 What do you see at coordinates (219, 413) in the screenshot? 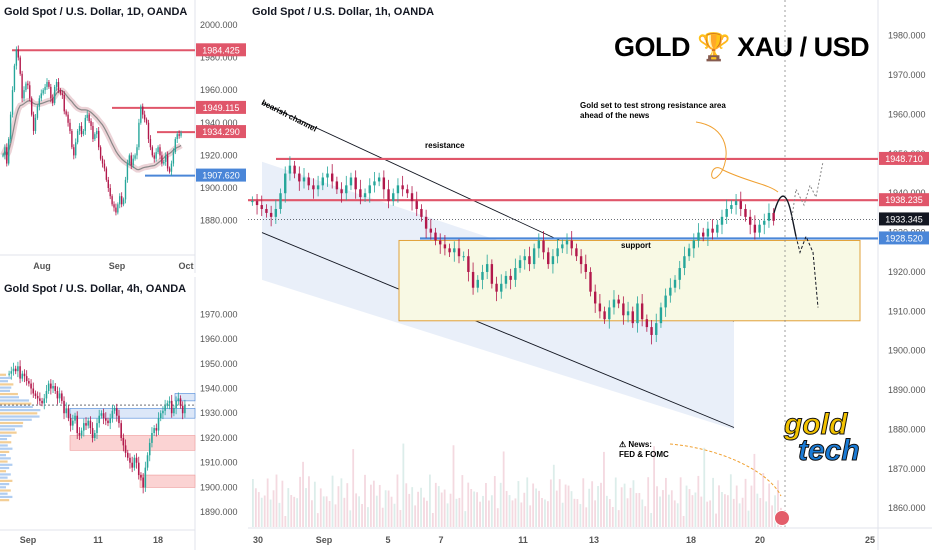
I see `4h-y-tick: 1930.000` at bounding box center [219, 413].